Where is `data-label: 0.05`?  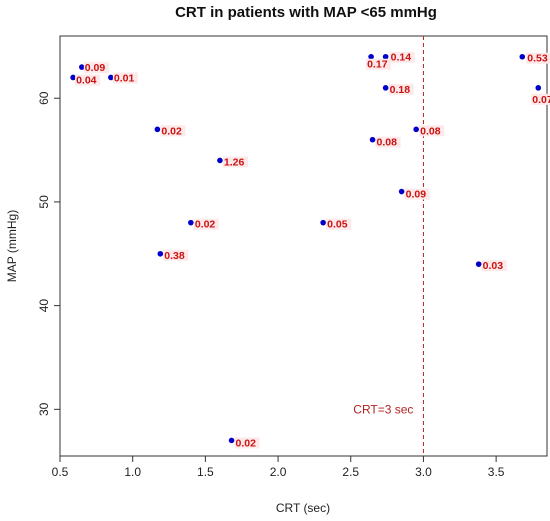
data-label: 0.05 is located at coordinates (337, 225).